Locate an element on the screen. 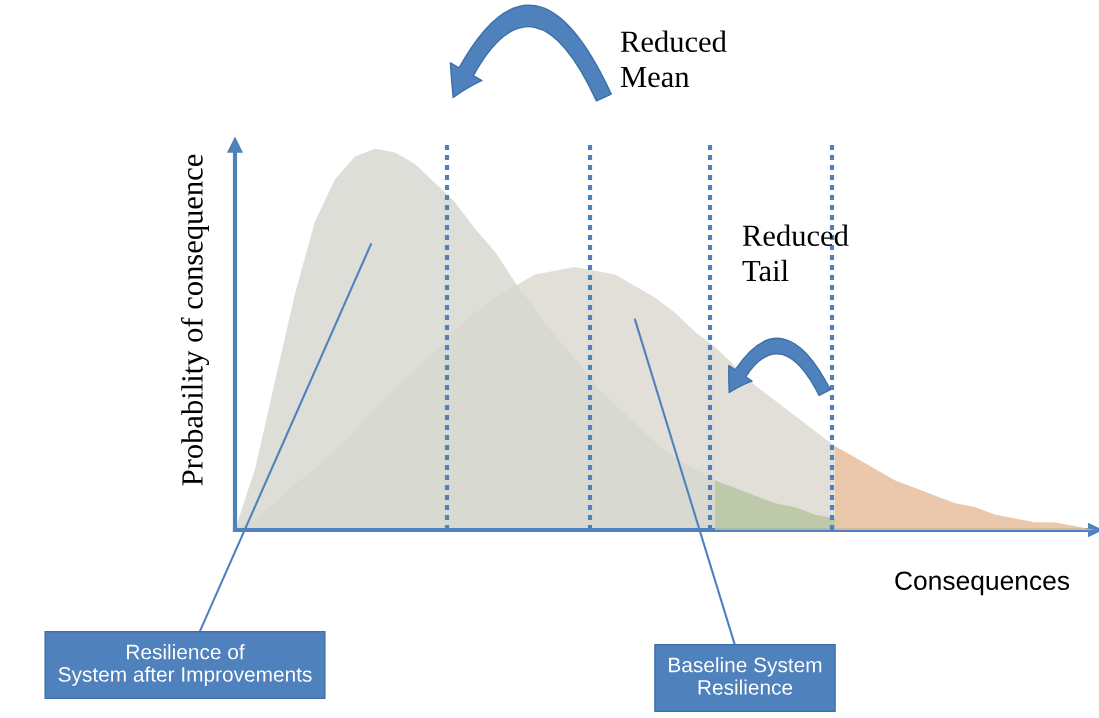 The image size is (1099, 718). text: Reduced Mean is located at coordinates (673, 59).